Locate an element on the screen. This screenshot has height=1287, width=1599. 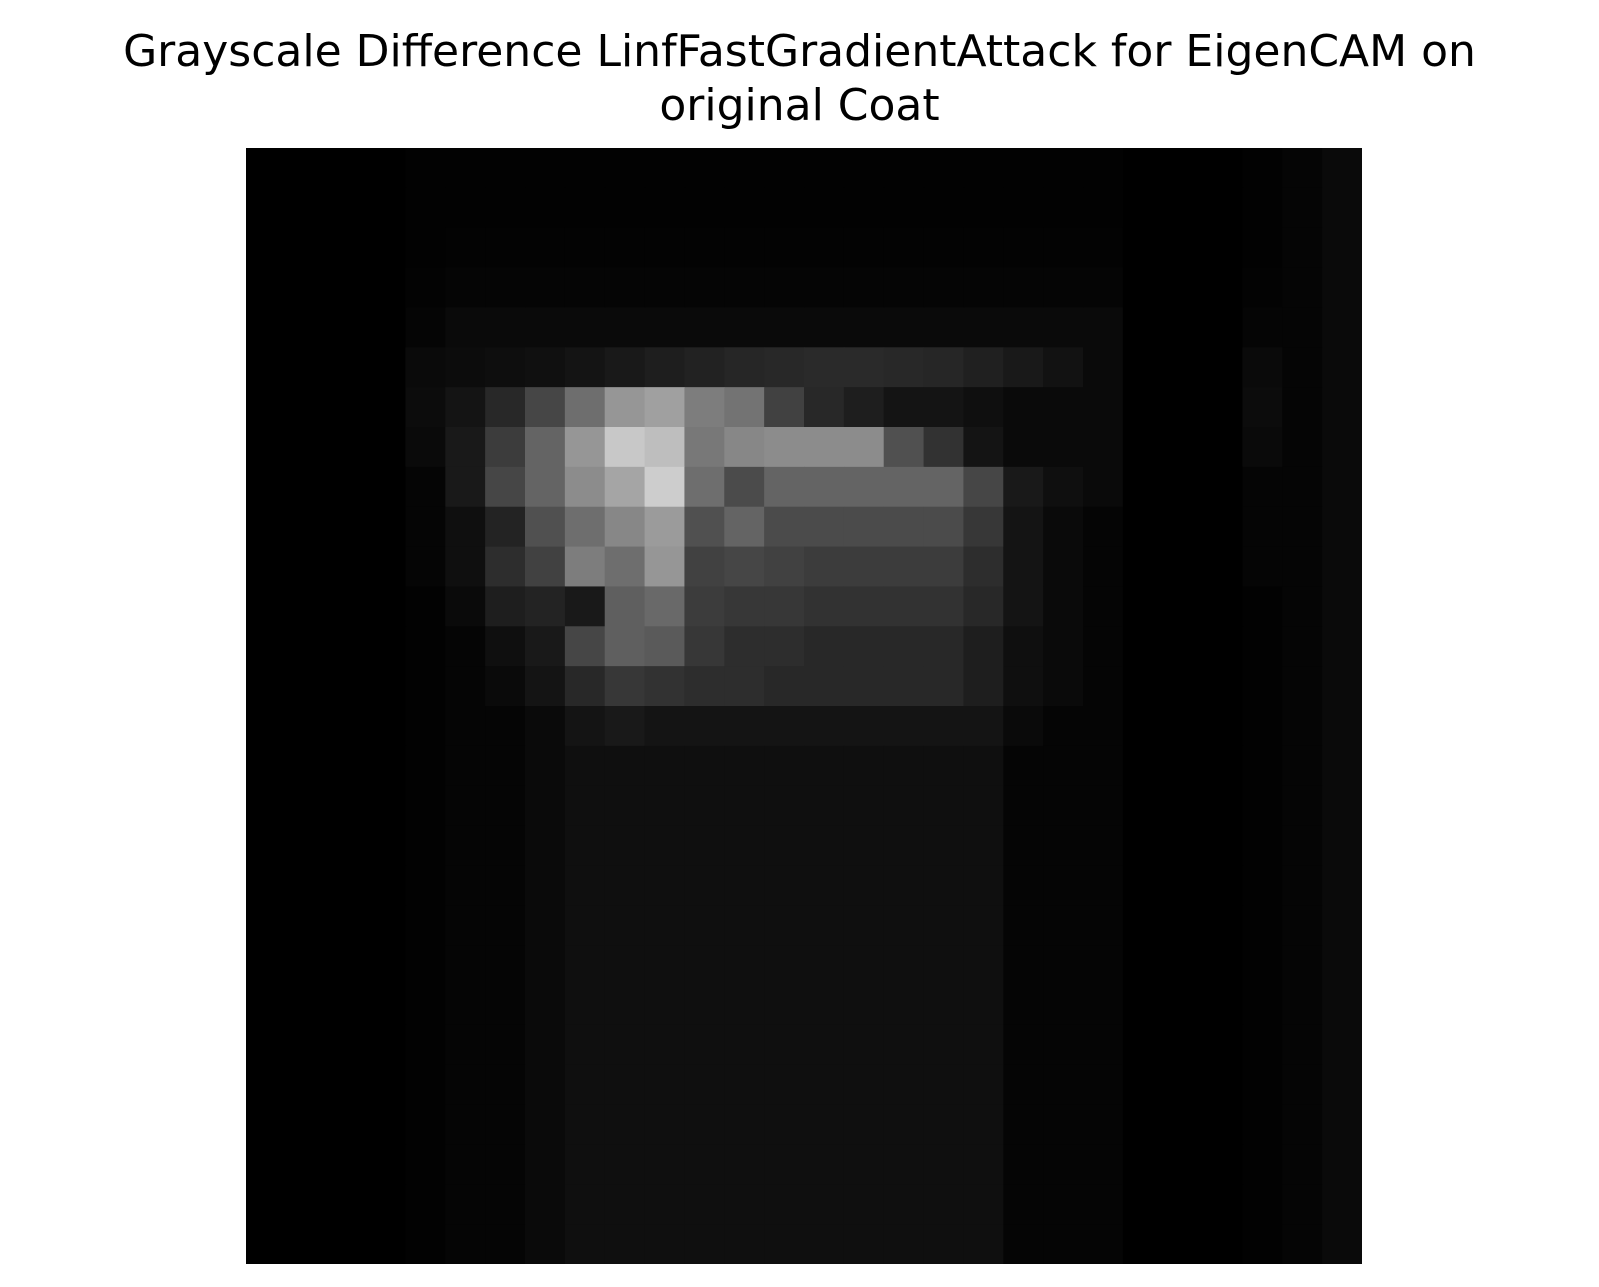
heatmap-cell-r23-c19 is located at coordinates (1023, 1085).